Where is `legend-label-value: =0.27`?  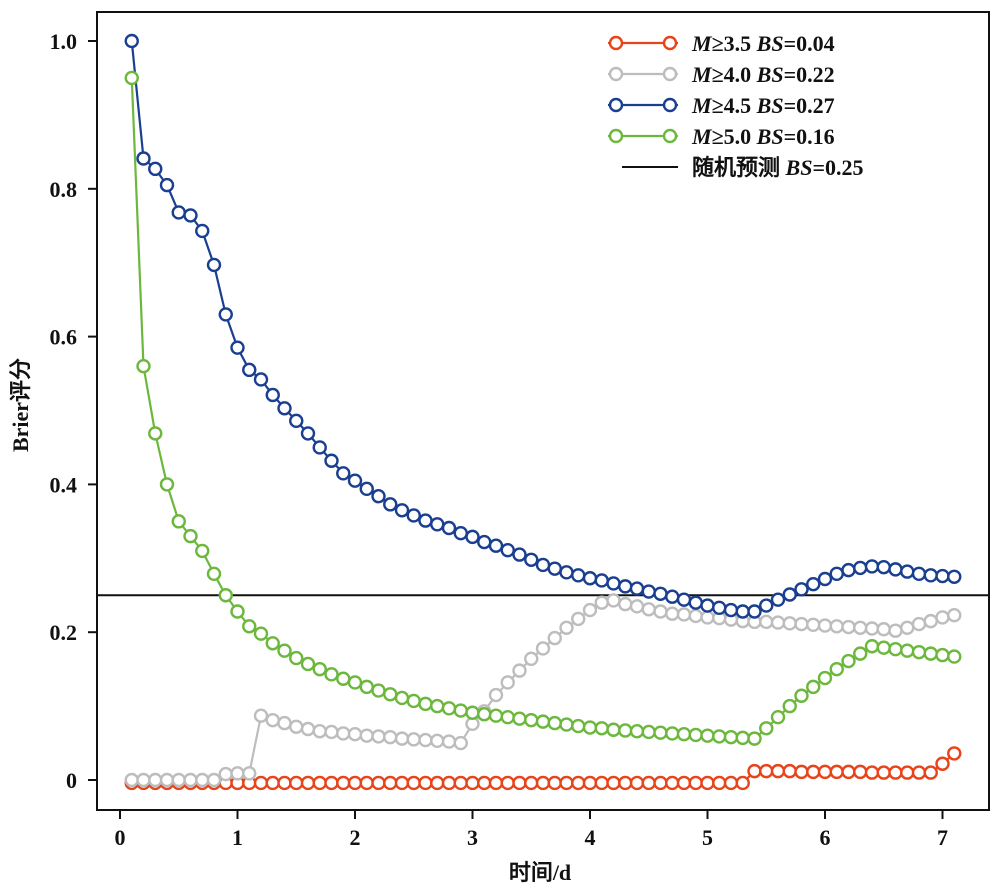 legend-label-value: =0.27 is located at coordinates (809, 105).